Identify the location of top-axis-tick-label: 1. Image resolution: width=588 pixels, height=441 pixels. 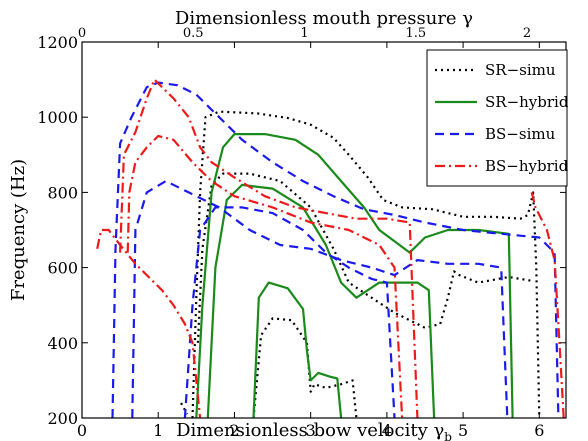
(304, 33).